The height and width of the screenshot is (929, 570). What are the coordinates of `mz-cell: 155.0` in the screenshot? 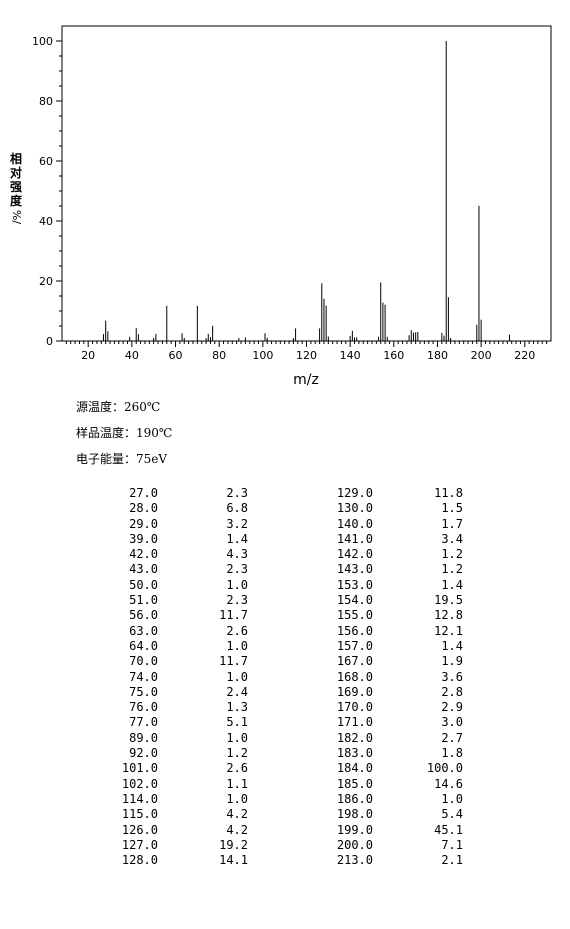 It's located at (354, 615).